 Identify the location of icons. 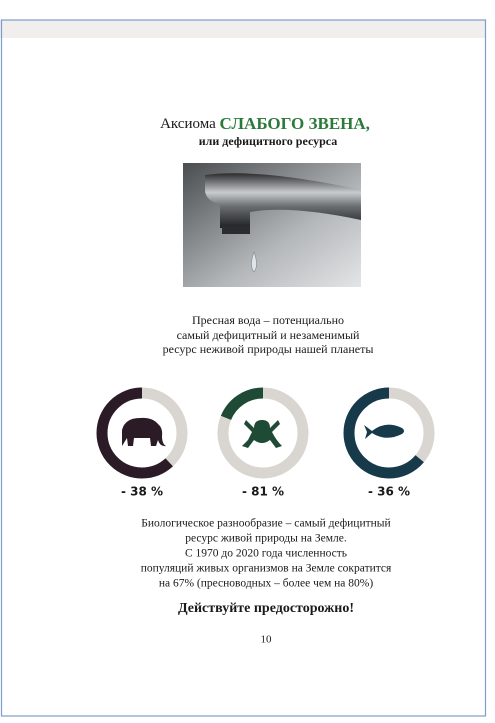
(263, 432).